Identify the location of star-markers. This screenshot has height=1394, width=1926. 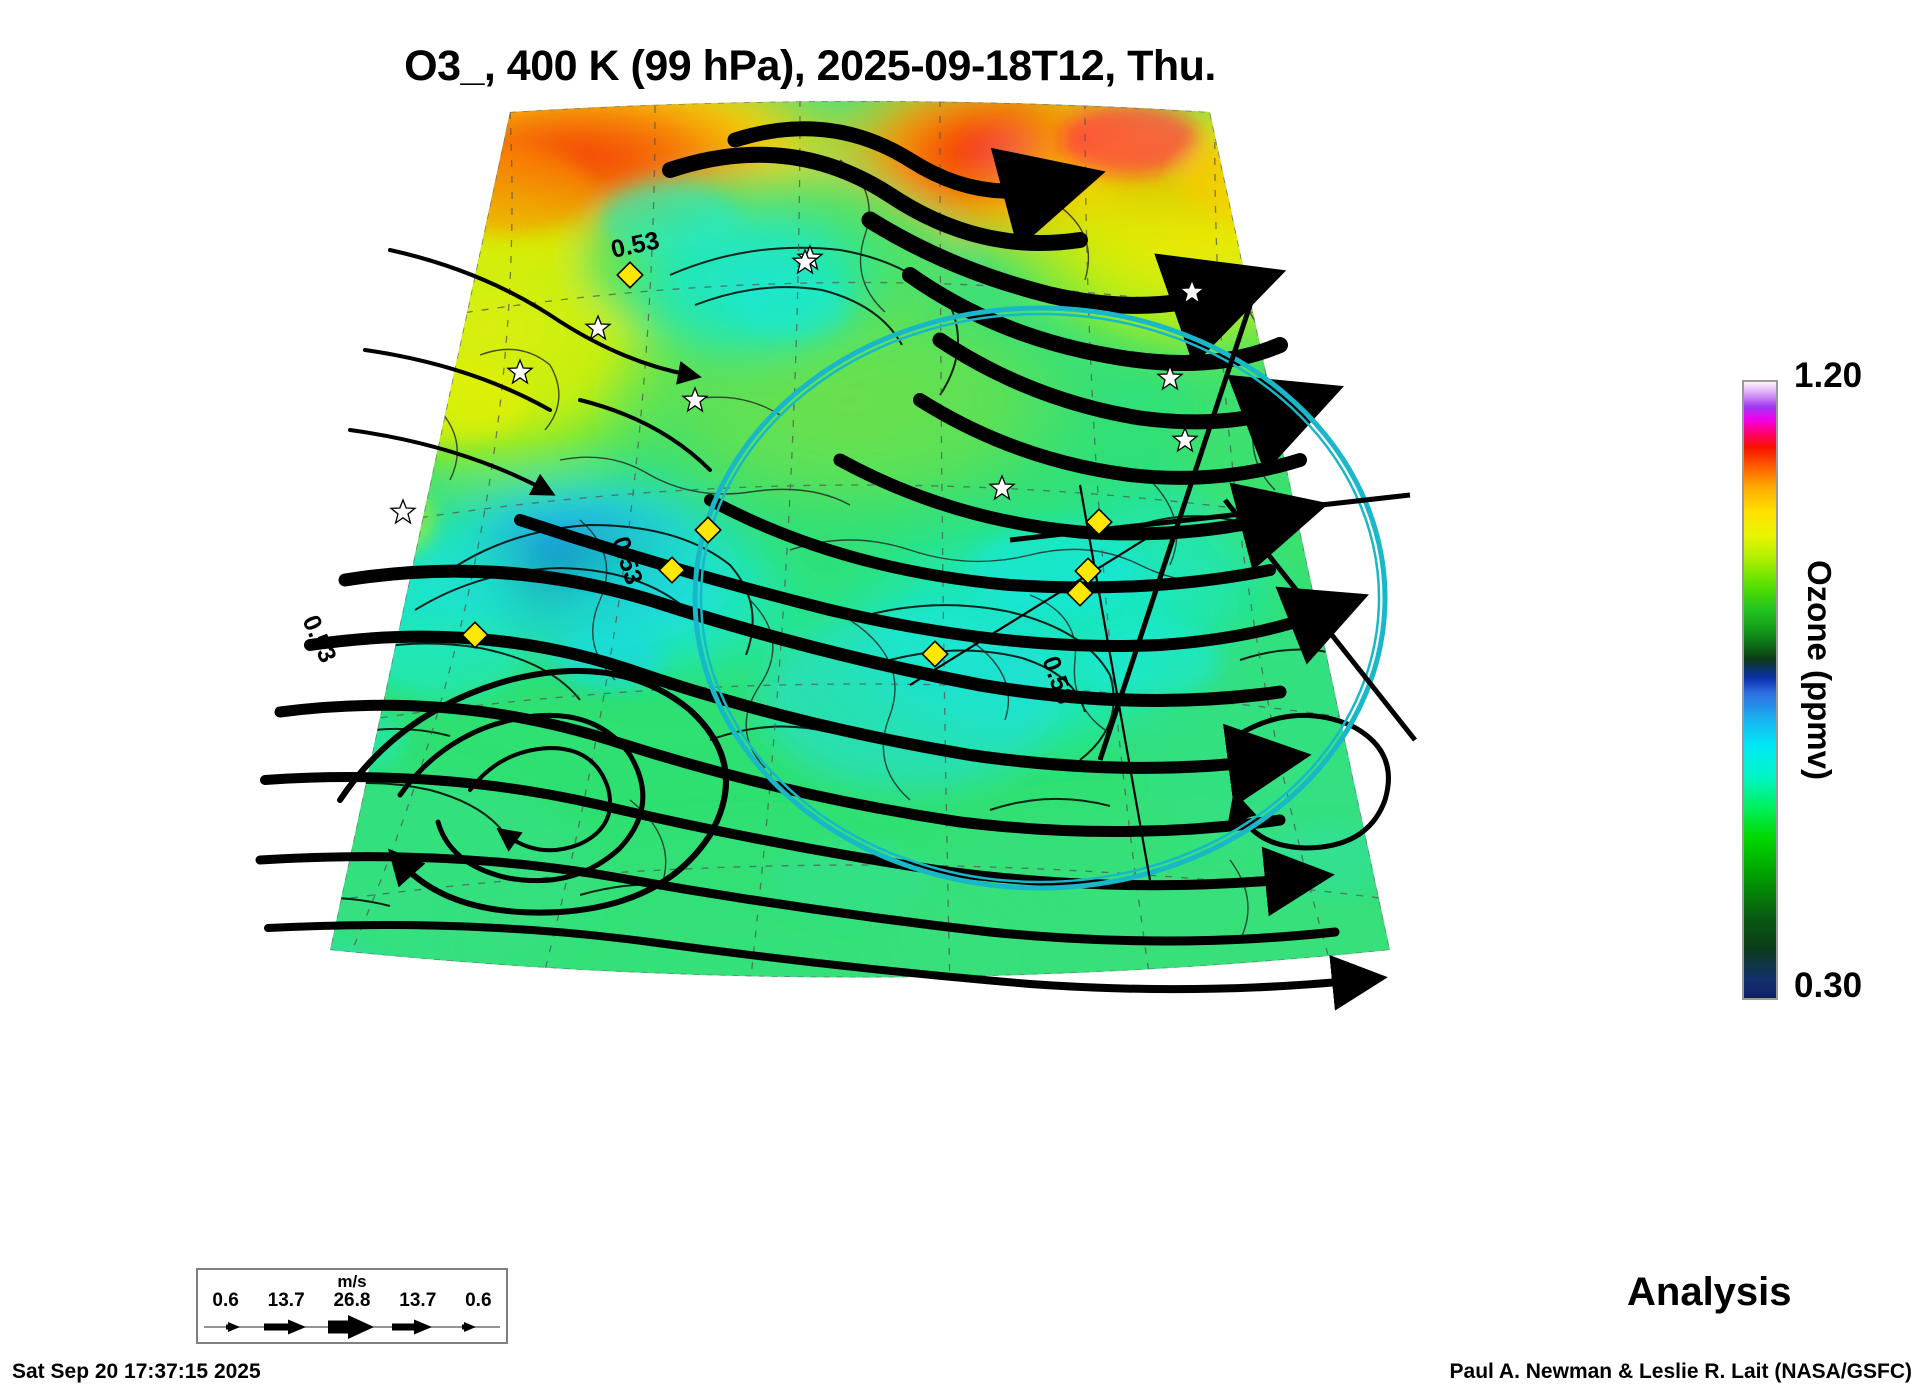
(797, 384).